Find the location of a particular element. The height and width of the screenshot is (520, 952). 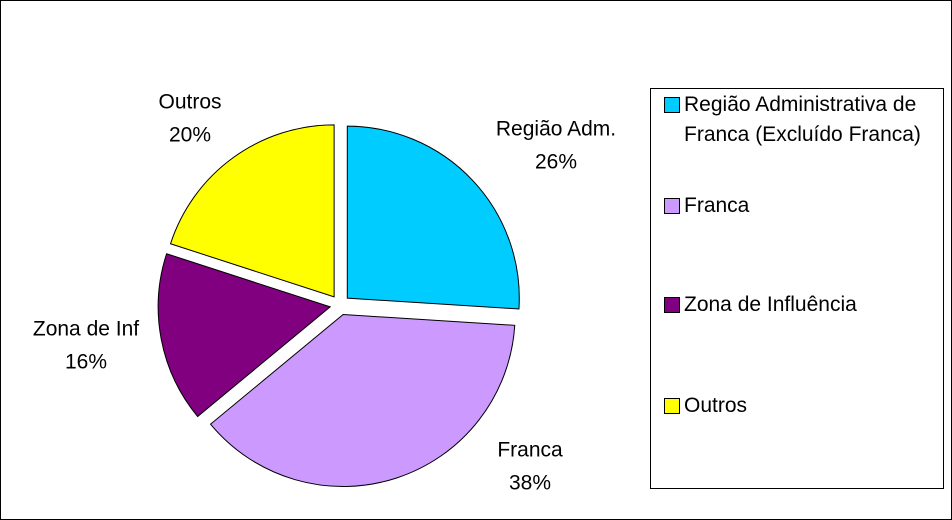

legend-label: Zona de Influência is located at coordinates (770, 304).